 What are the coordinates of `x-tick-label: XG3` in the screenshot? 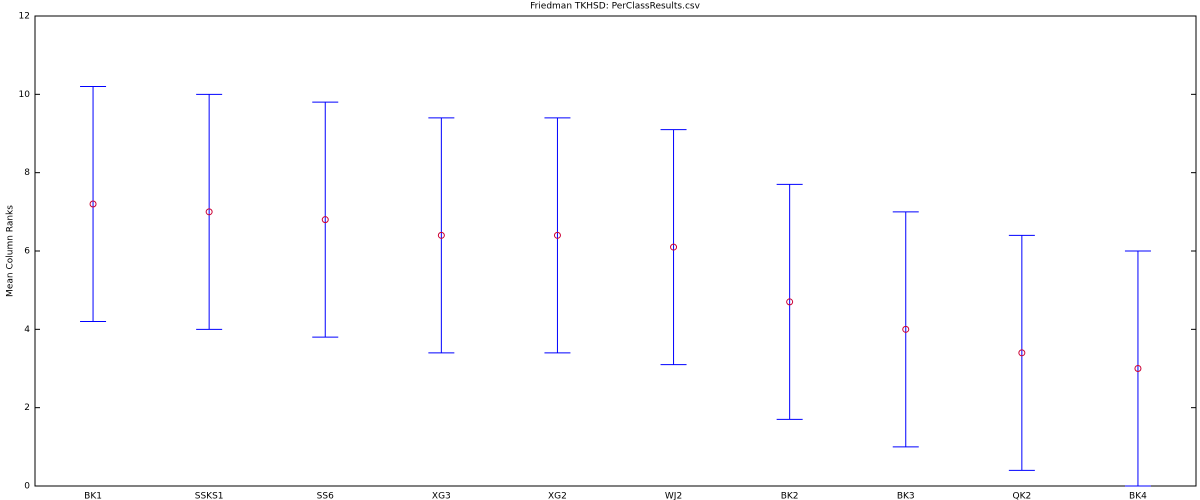 It's located at (441, 496).